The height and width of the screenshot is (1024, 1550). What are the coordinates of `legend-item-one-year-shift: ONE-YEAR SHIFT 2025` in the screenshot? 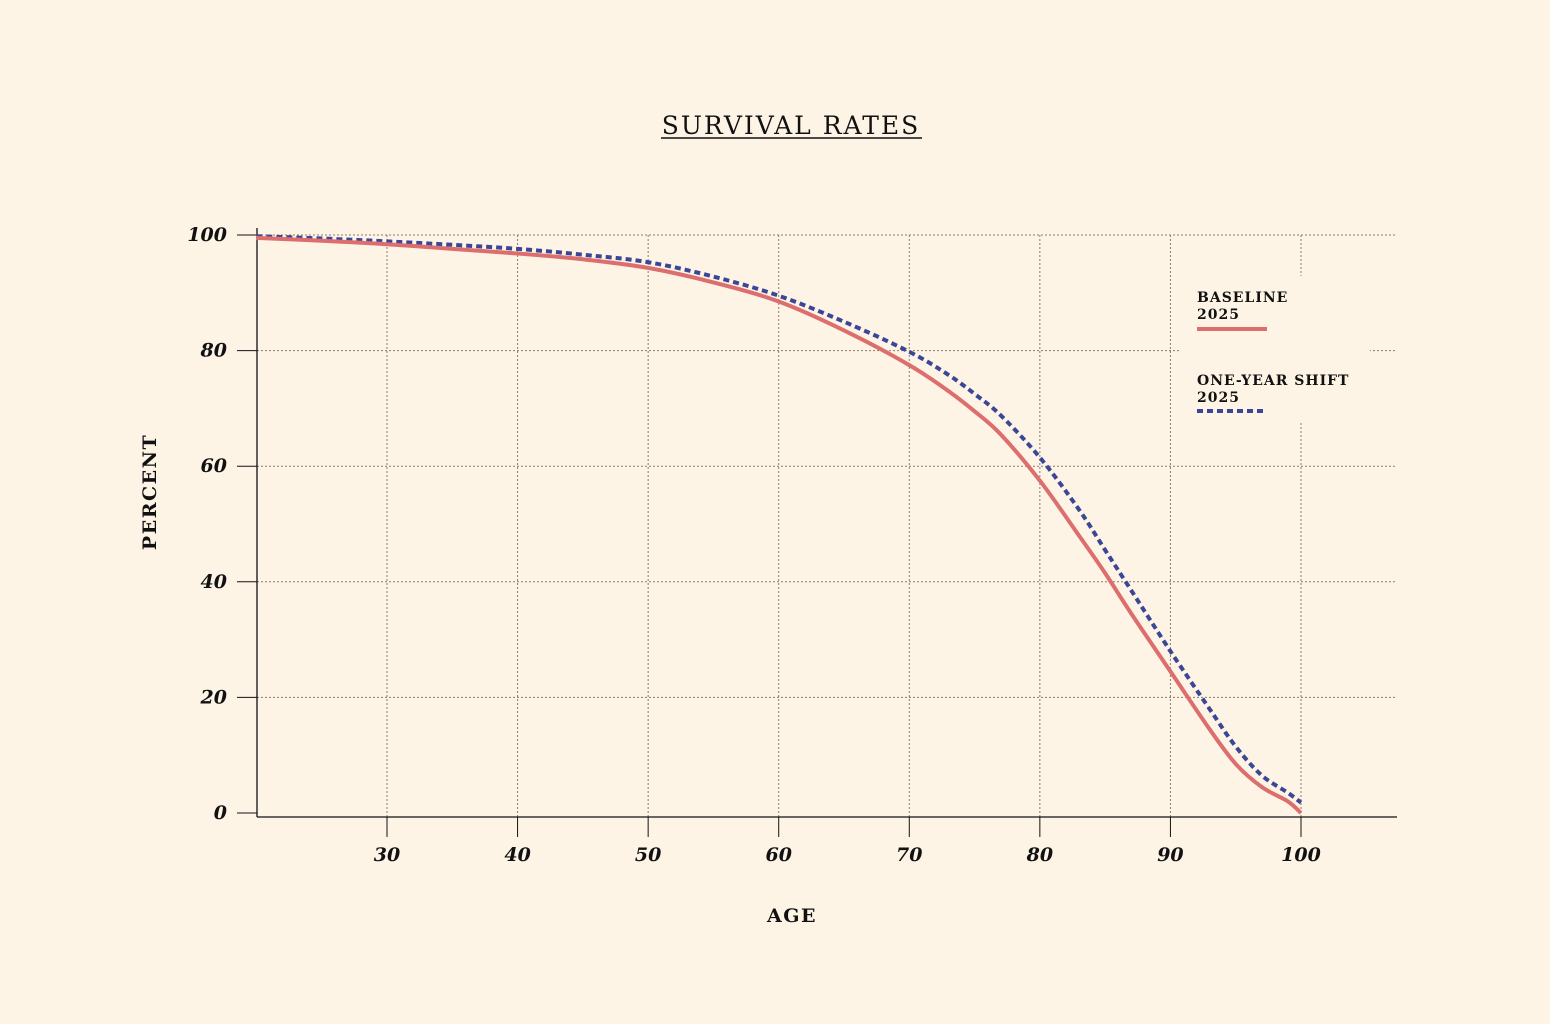 It's located at (1273, 393).